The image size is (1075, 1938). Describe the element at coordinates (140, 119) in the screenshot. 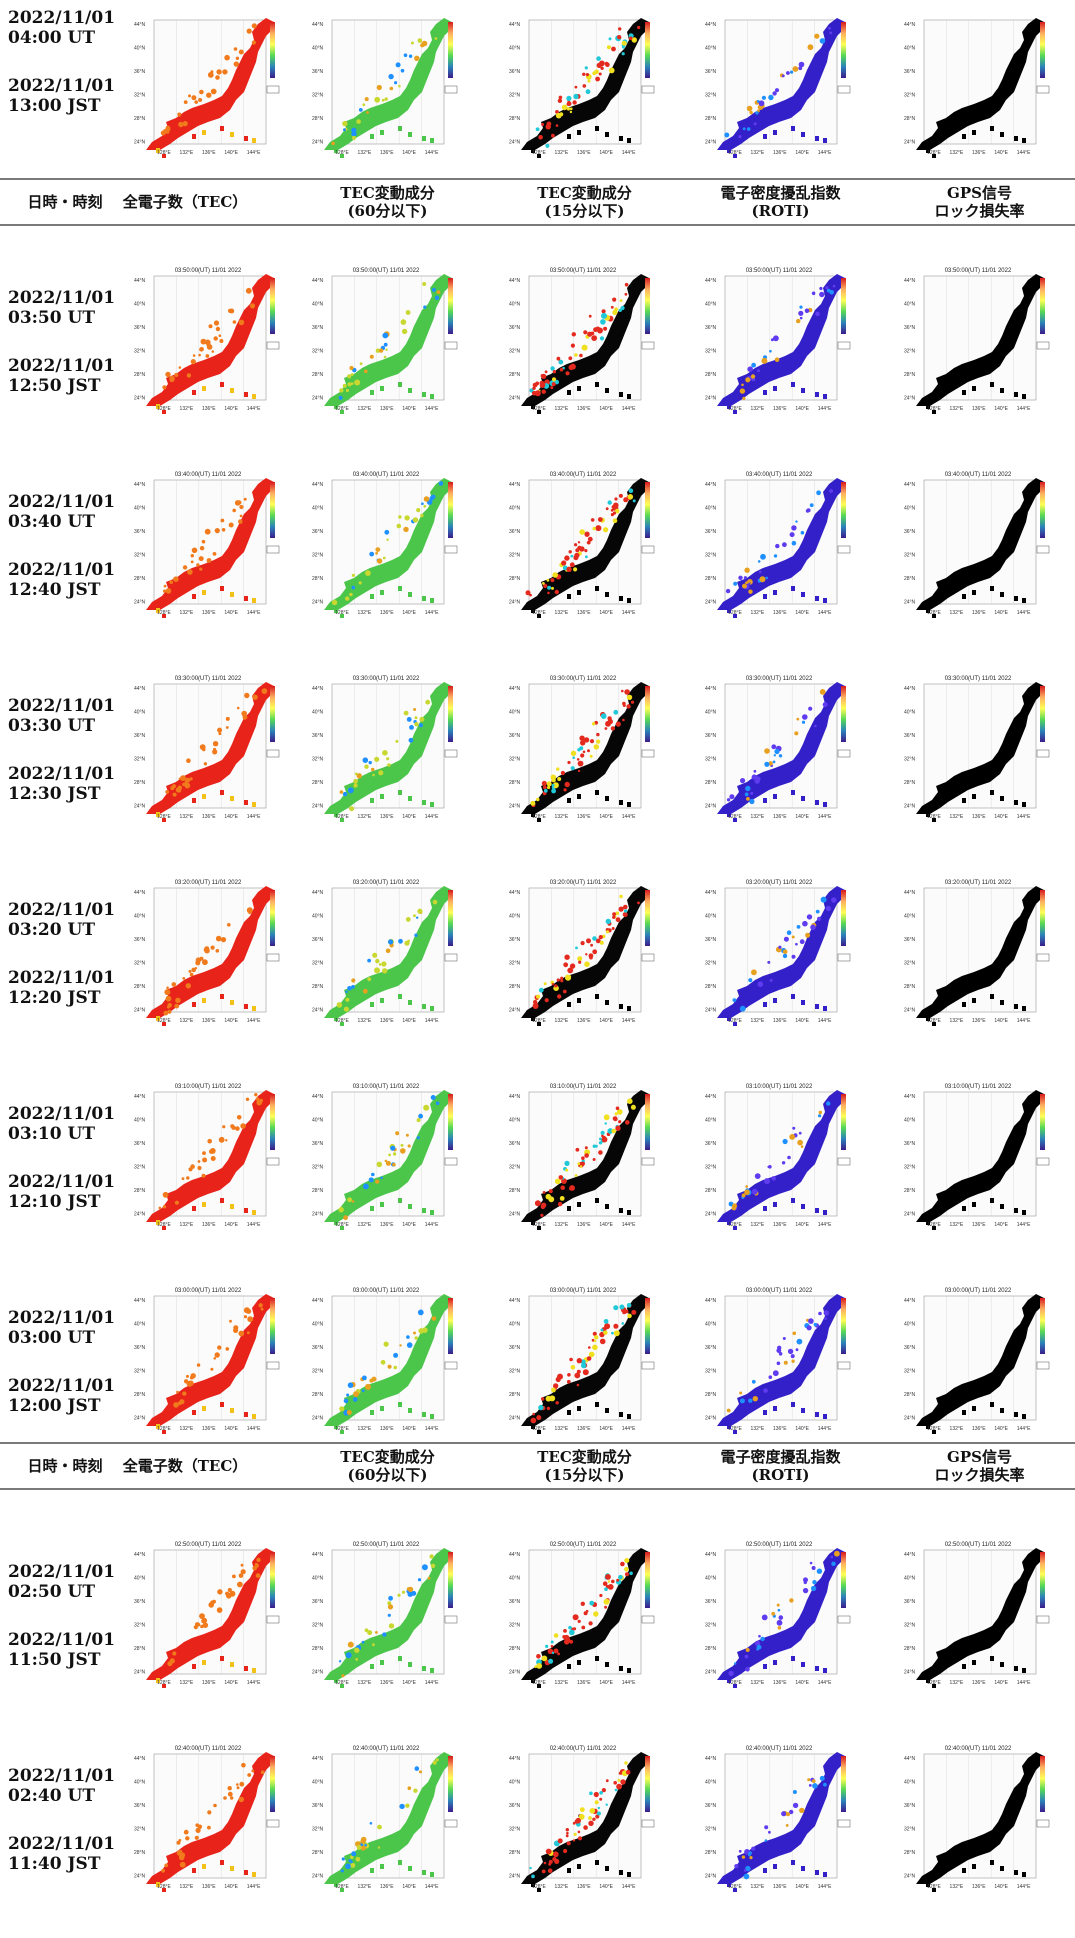

I see `lat-tick-label: 28°N` at that location.